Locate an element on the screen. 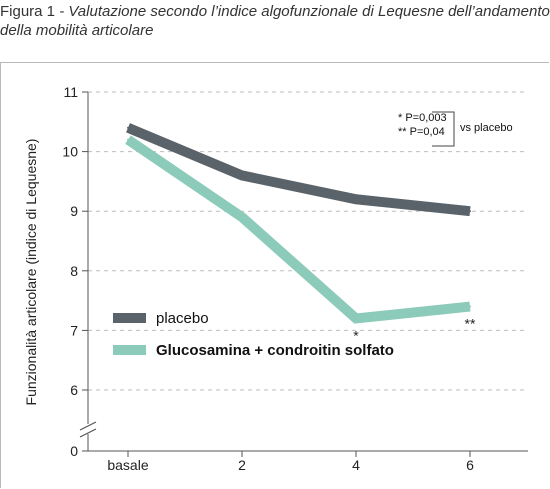 The image size is (550, 489). y-tick-label: 7 is located at coordinates (74, 330).